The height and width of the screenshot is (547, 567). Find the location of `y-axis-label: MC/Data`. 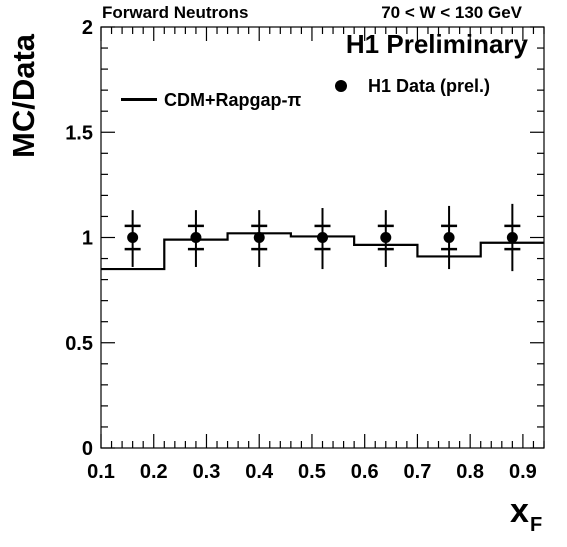

y-axis-label: MC/Data is located at coordinates (23, 95).